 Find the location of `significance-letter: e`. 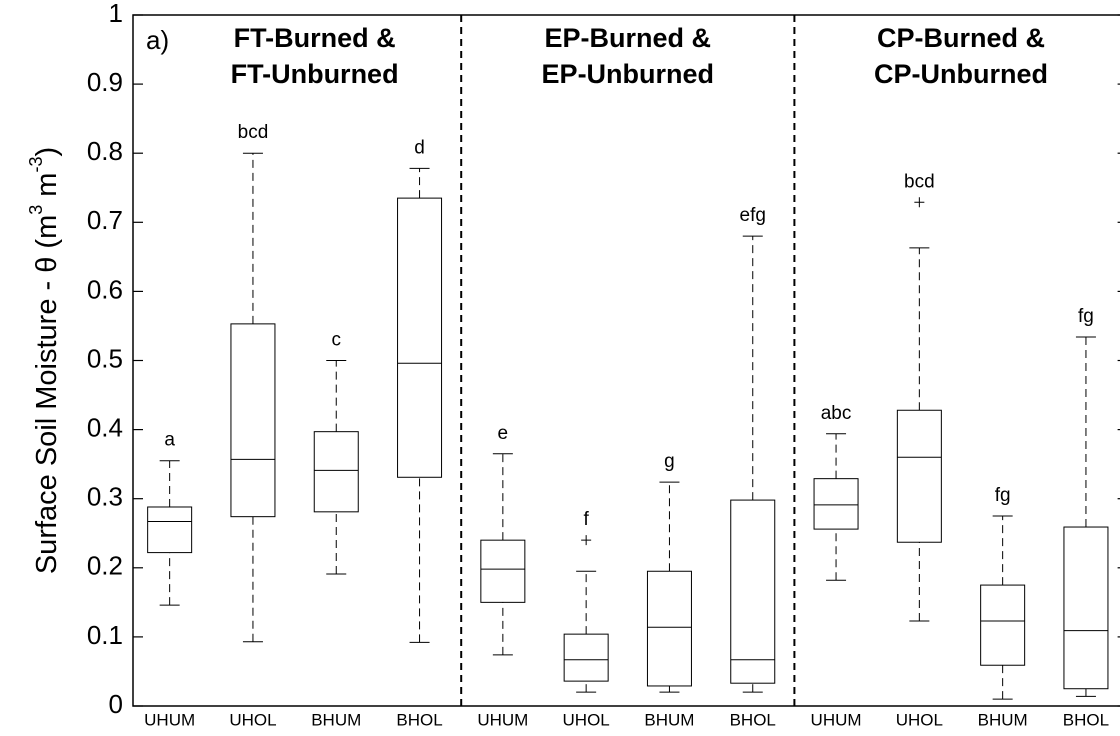

significance-letter: e is located at coordinates (503, 433).